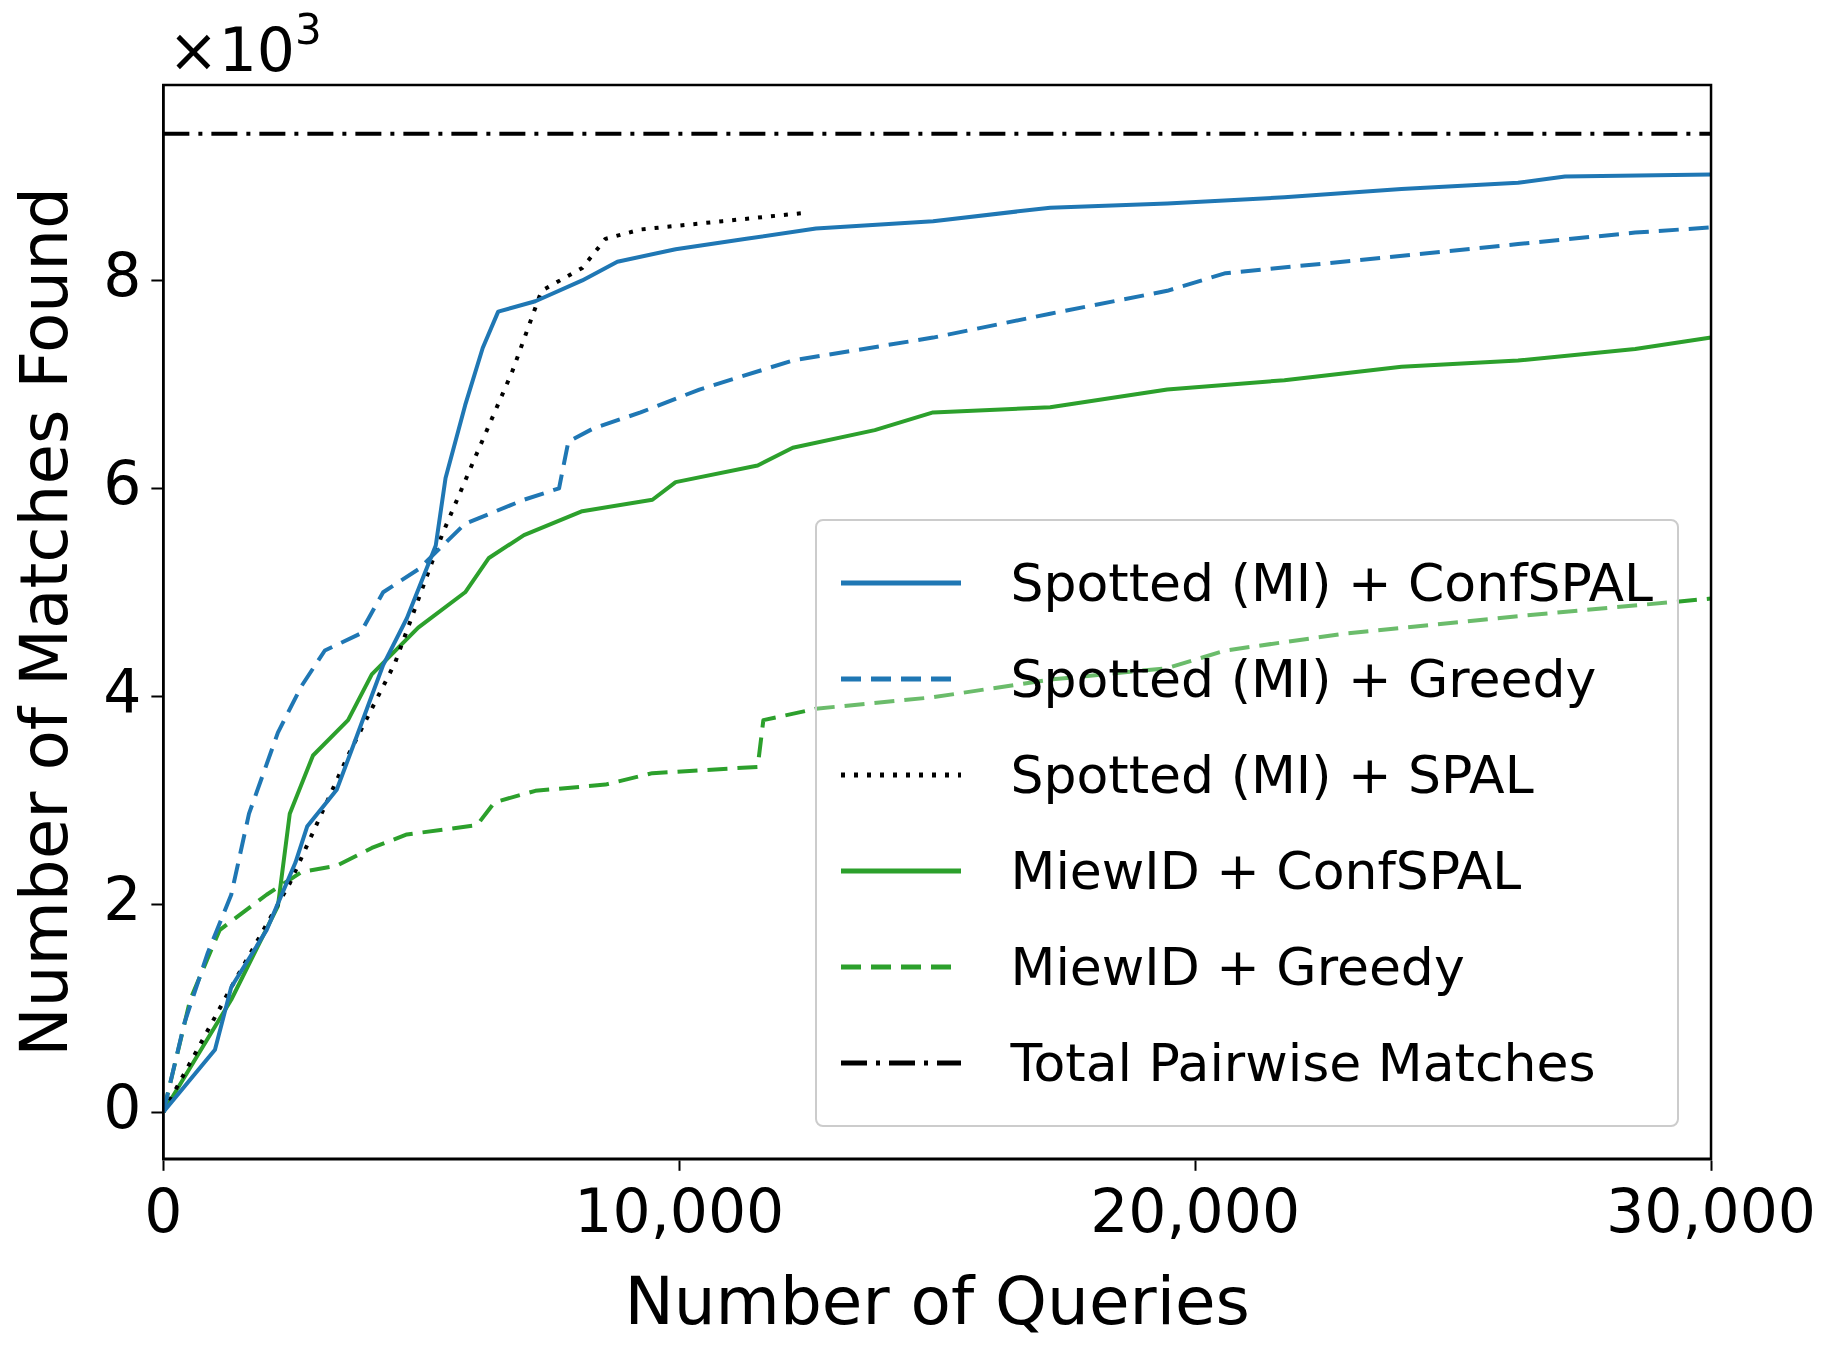 Image resolution: width=1826 pixels, height=1354 pixels. What do you see at coordinates (122, 275) in the screenshot?
I see `y-tick-label: 8` at bounding box center [122, 275].